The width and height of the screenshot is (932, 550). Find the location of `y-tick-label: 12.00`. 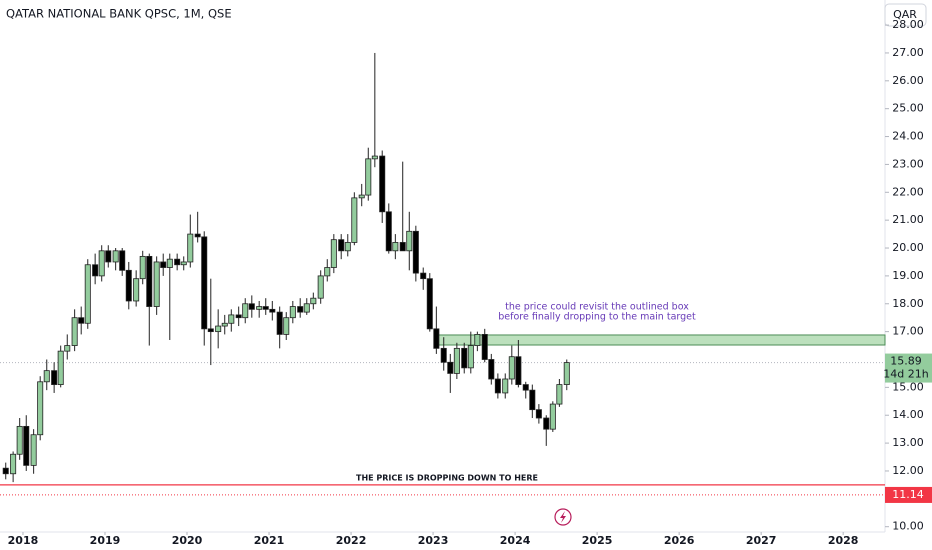

y-tick-label: 12.00 is located at coordinates (908, 470).